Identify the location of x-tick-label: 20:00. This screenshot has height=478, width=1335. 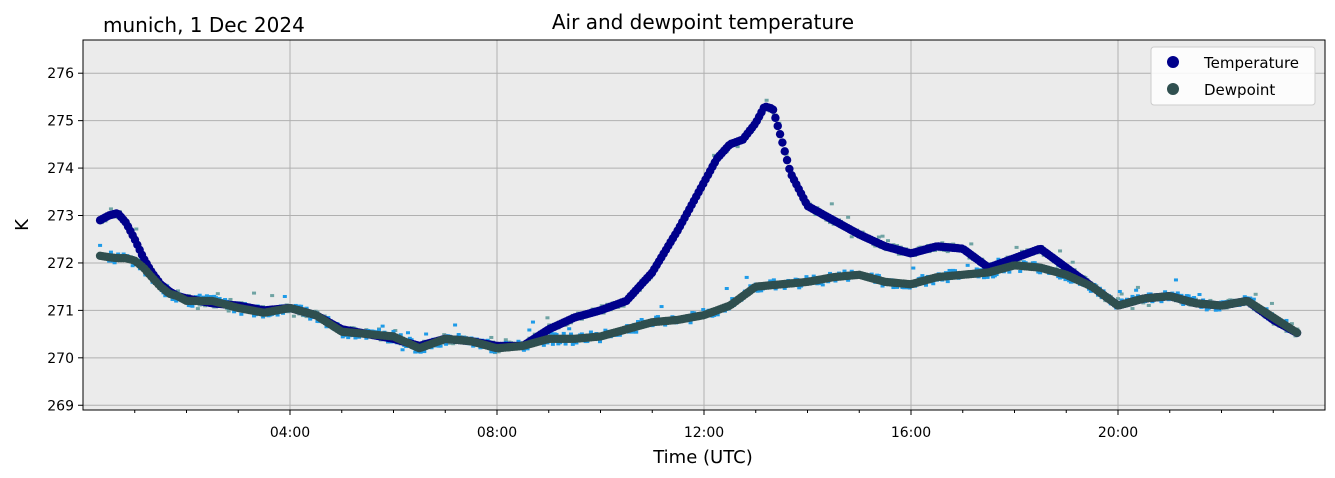
(1118, 433).